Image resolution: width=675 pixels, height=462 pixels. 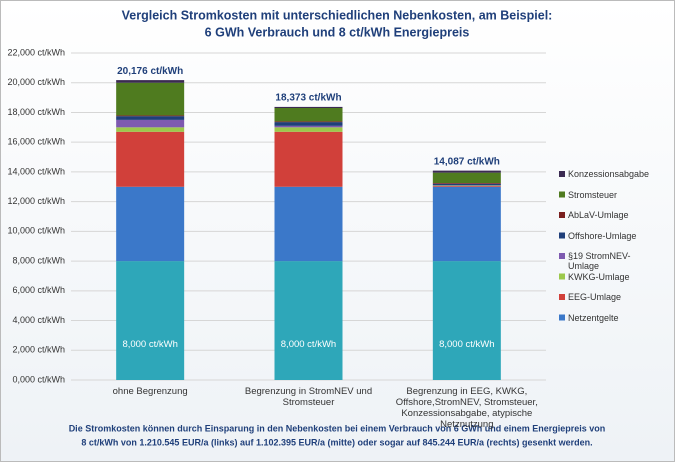 I want to click on legend-entry: §19 StromNEV-Umlage, so click(x=599, y=261).